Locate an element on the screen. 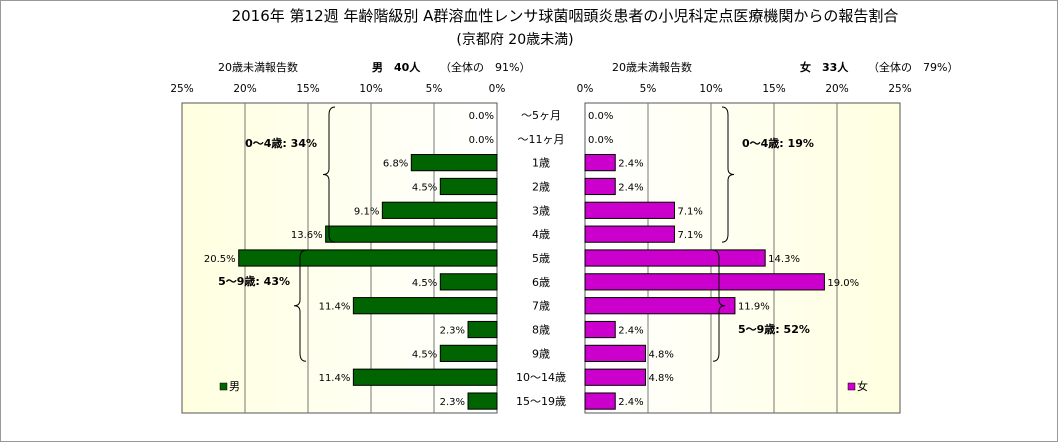  male-header-count: 男 40人 is located at coordinates (396, 67).